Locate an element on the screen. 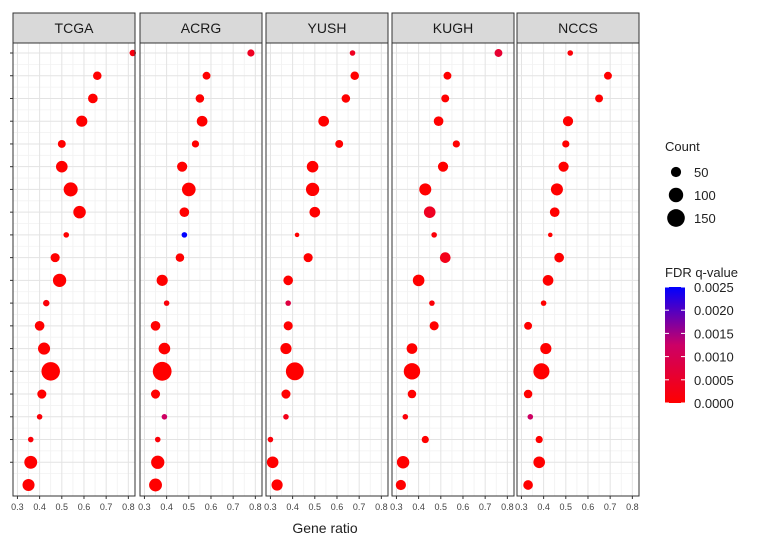 The height and width of the screenshot is (544, 757). size-legend-key is located at coordinates (676, 195).